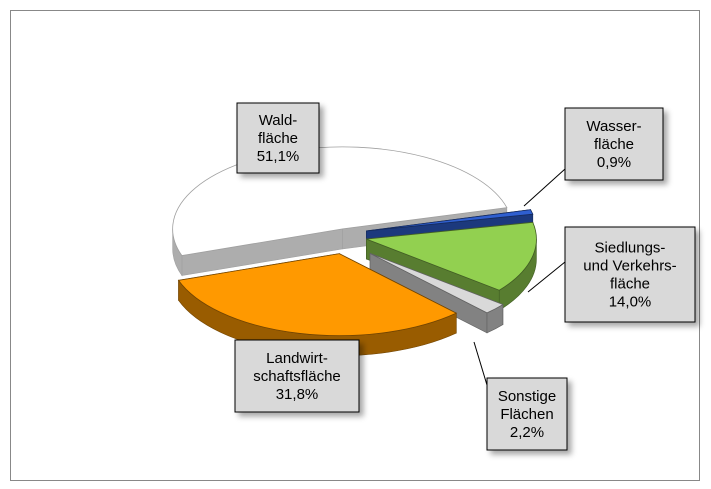 This screenshot has height=489, width=711. Describe the element at coordinates (527, 432) in the screenshot. I see `value-label: 2,2%` at that location.